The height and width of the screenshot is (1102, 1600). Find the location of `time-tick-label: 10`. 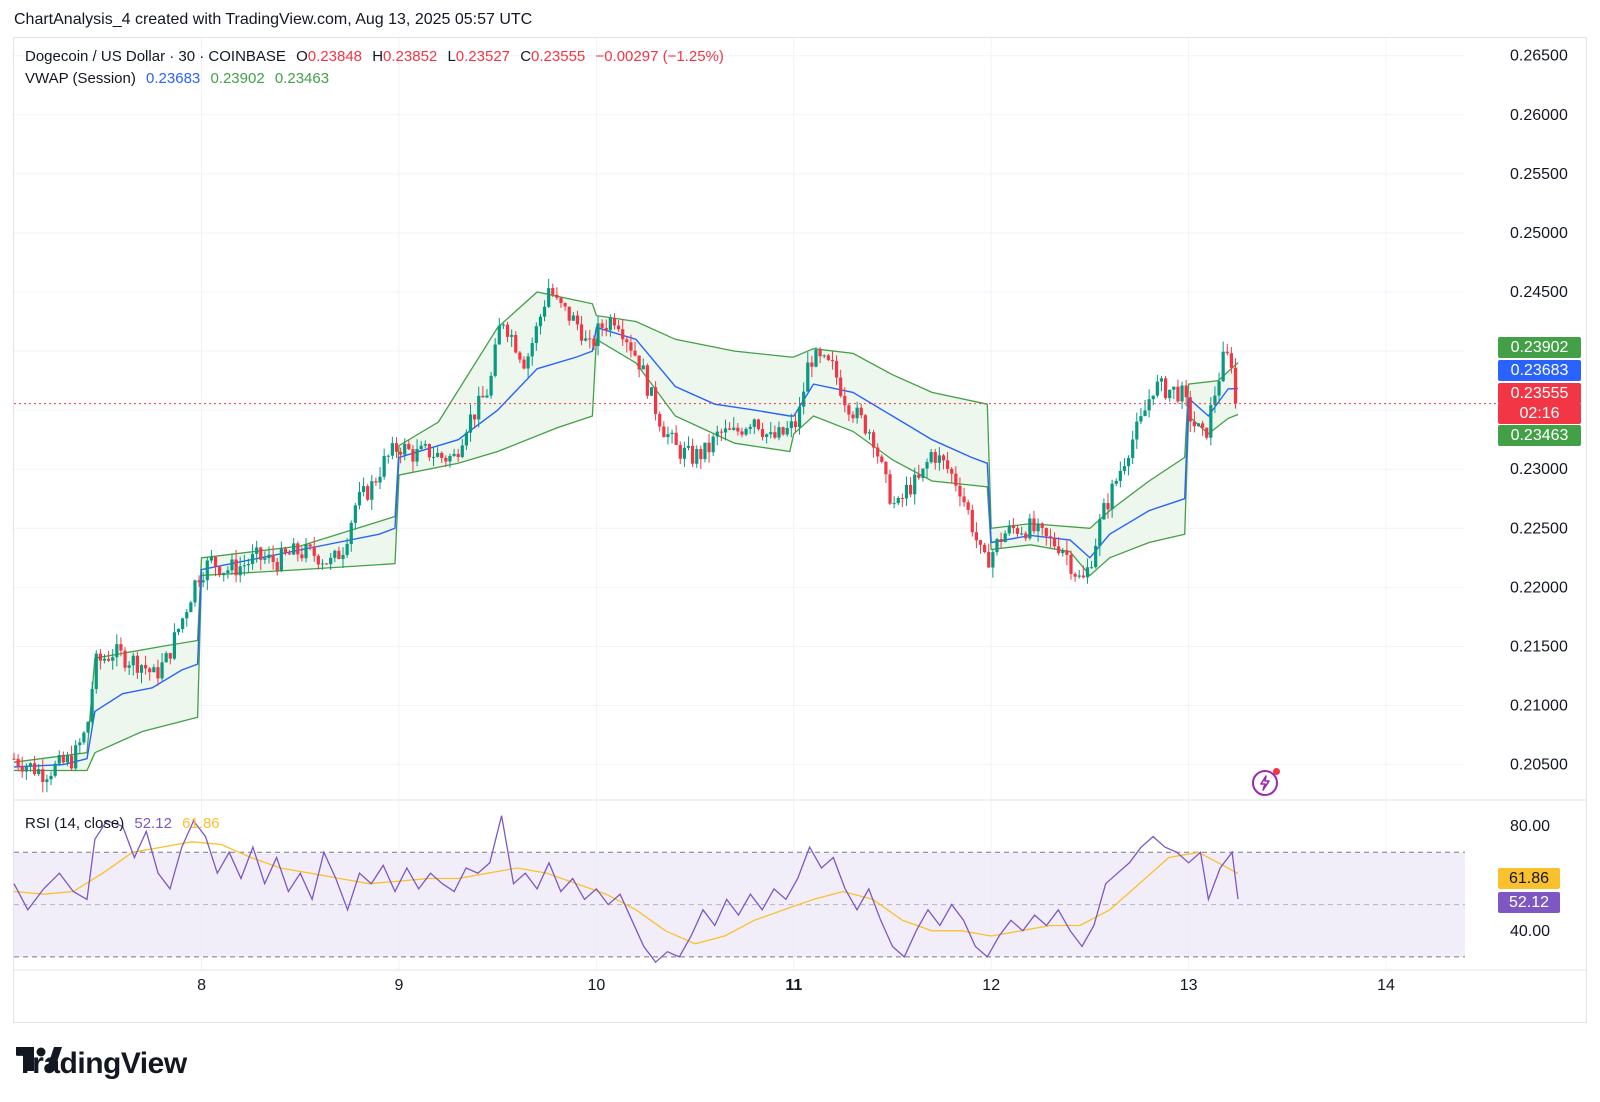

time-tick-label: 10 is located at coordinates (596, 985).